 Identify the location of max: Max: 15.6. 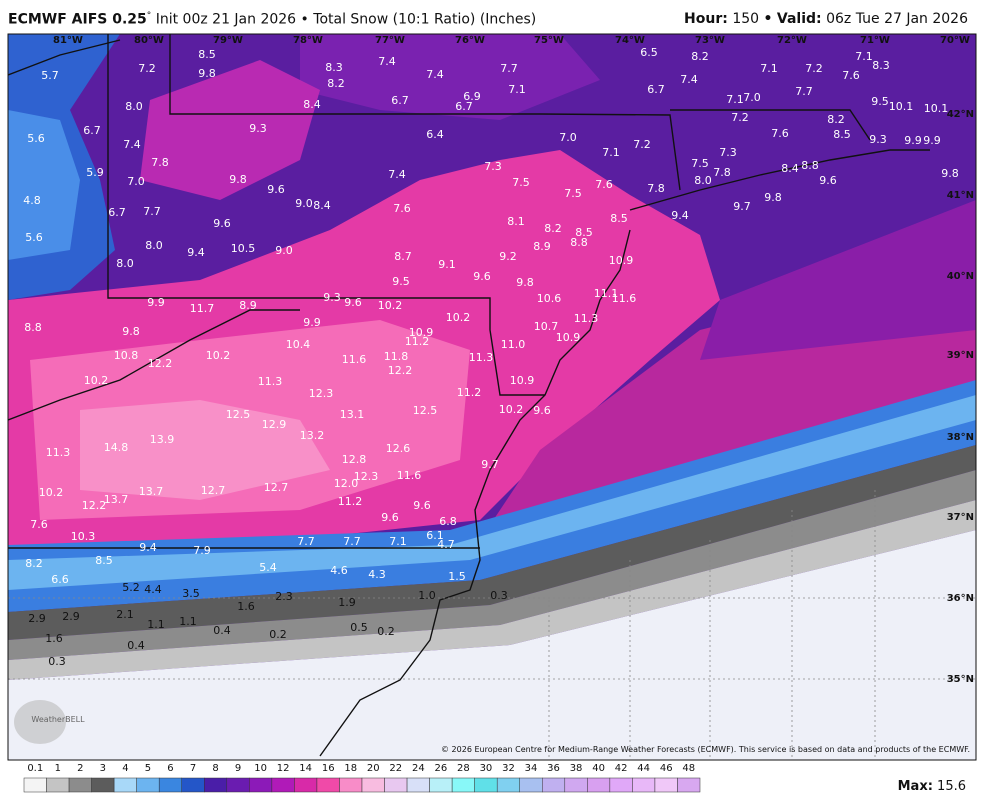
(932, 786).